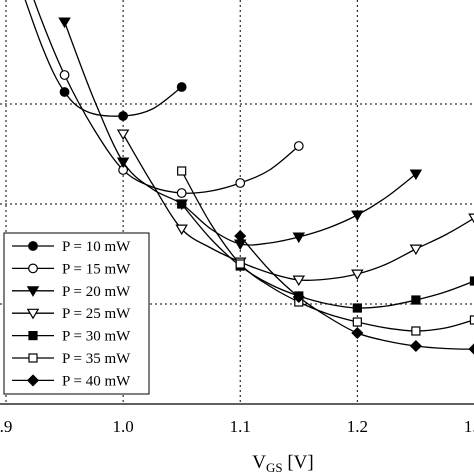 Image resolution: width=474 pixels, height=474 pixels. What do you see at coordinates (96, 292) in the screenshot?
I see `legend-label: P = 20 mW` at bounding box center [96, 292].